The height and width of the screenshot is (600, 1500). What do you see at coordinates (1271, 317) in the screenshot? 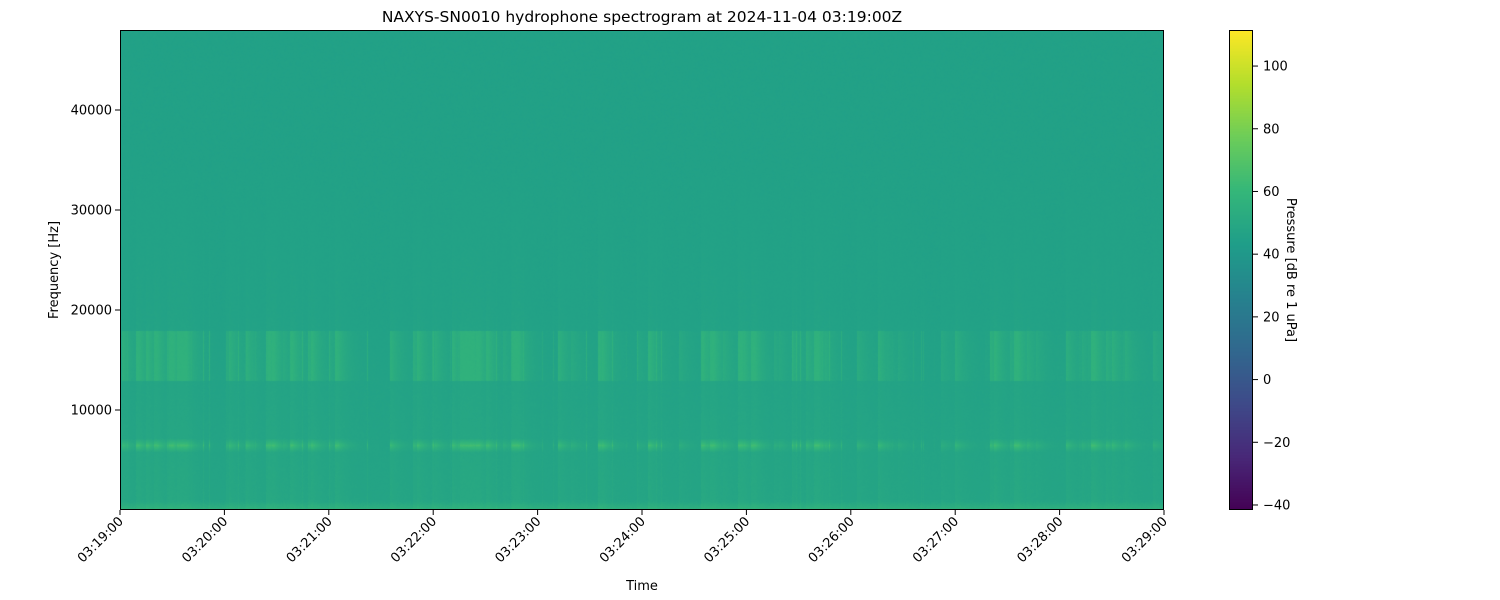
I see `colorbar-tick-label: 20` at bounding box center [1271, 317].